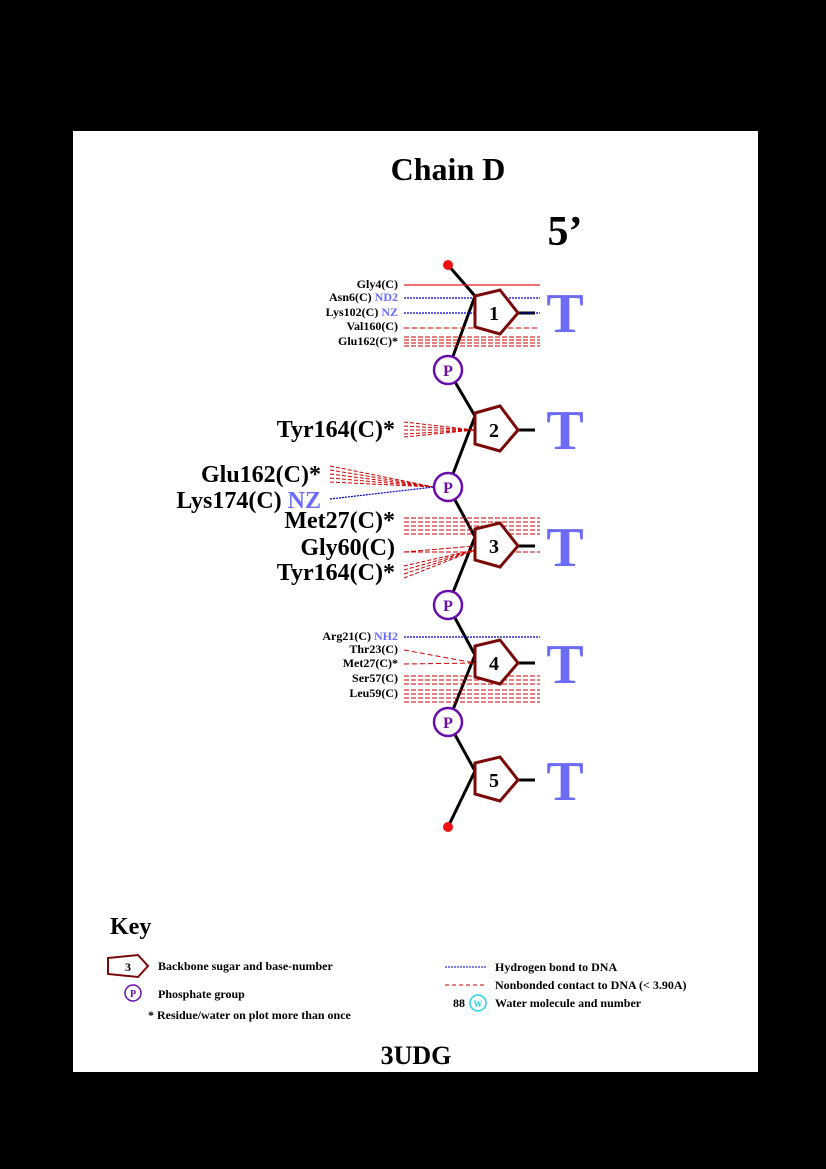  Describe the element at coordinates (373, 649) in the screenshot. I see `residue-label-thr23: Thr23(C)` at that location.